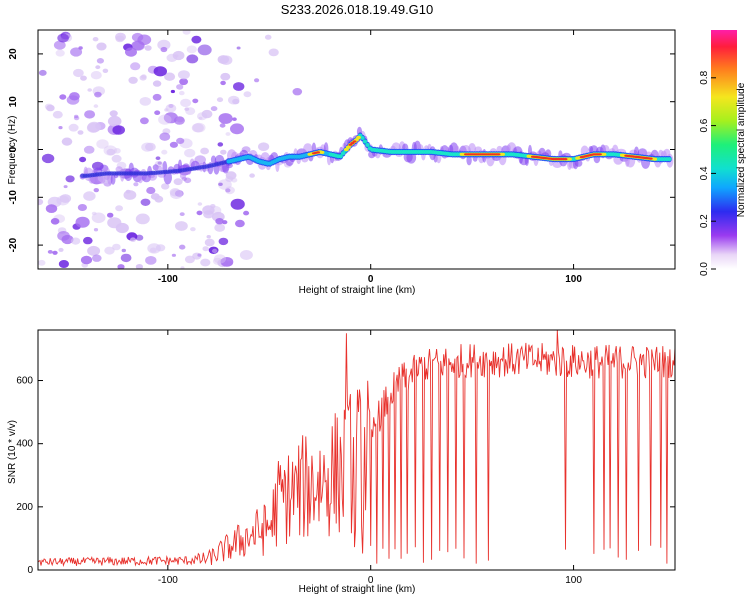 This screenshot has width=750, height=600. I want to click on y-tick-label: -20, so click(13, 244).